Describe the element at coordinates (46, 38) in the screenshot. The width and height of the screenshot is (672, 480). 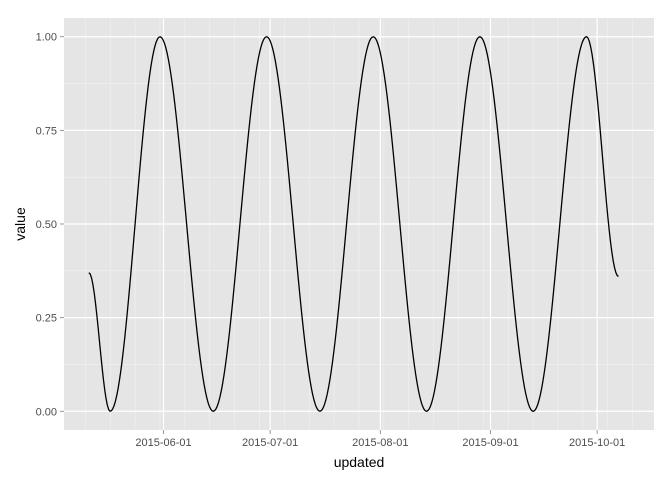
I see `y-tick-label: 1.00` at that location.